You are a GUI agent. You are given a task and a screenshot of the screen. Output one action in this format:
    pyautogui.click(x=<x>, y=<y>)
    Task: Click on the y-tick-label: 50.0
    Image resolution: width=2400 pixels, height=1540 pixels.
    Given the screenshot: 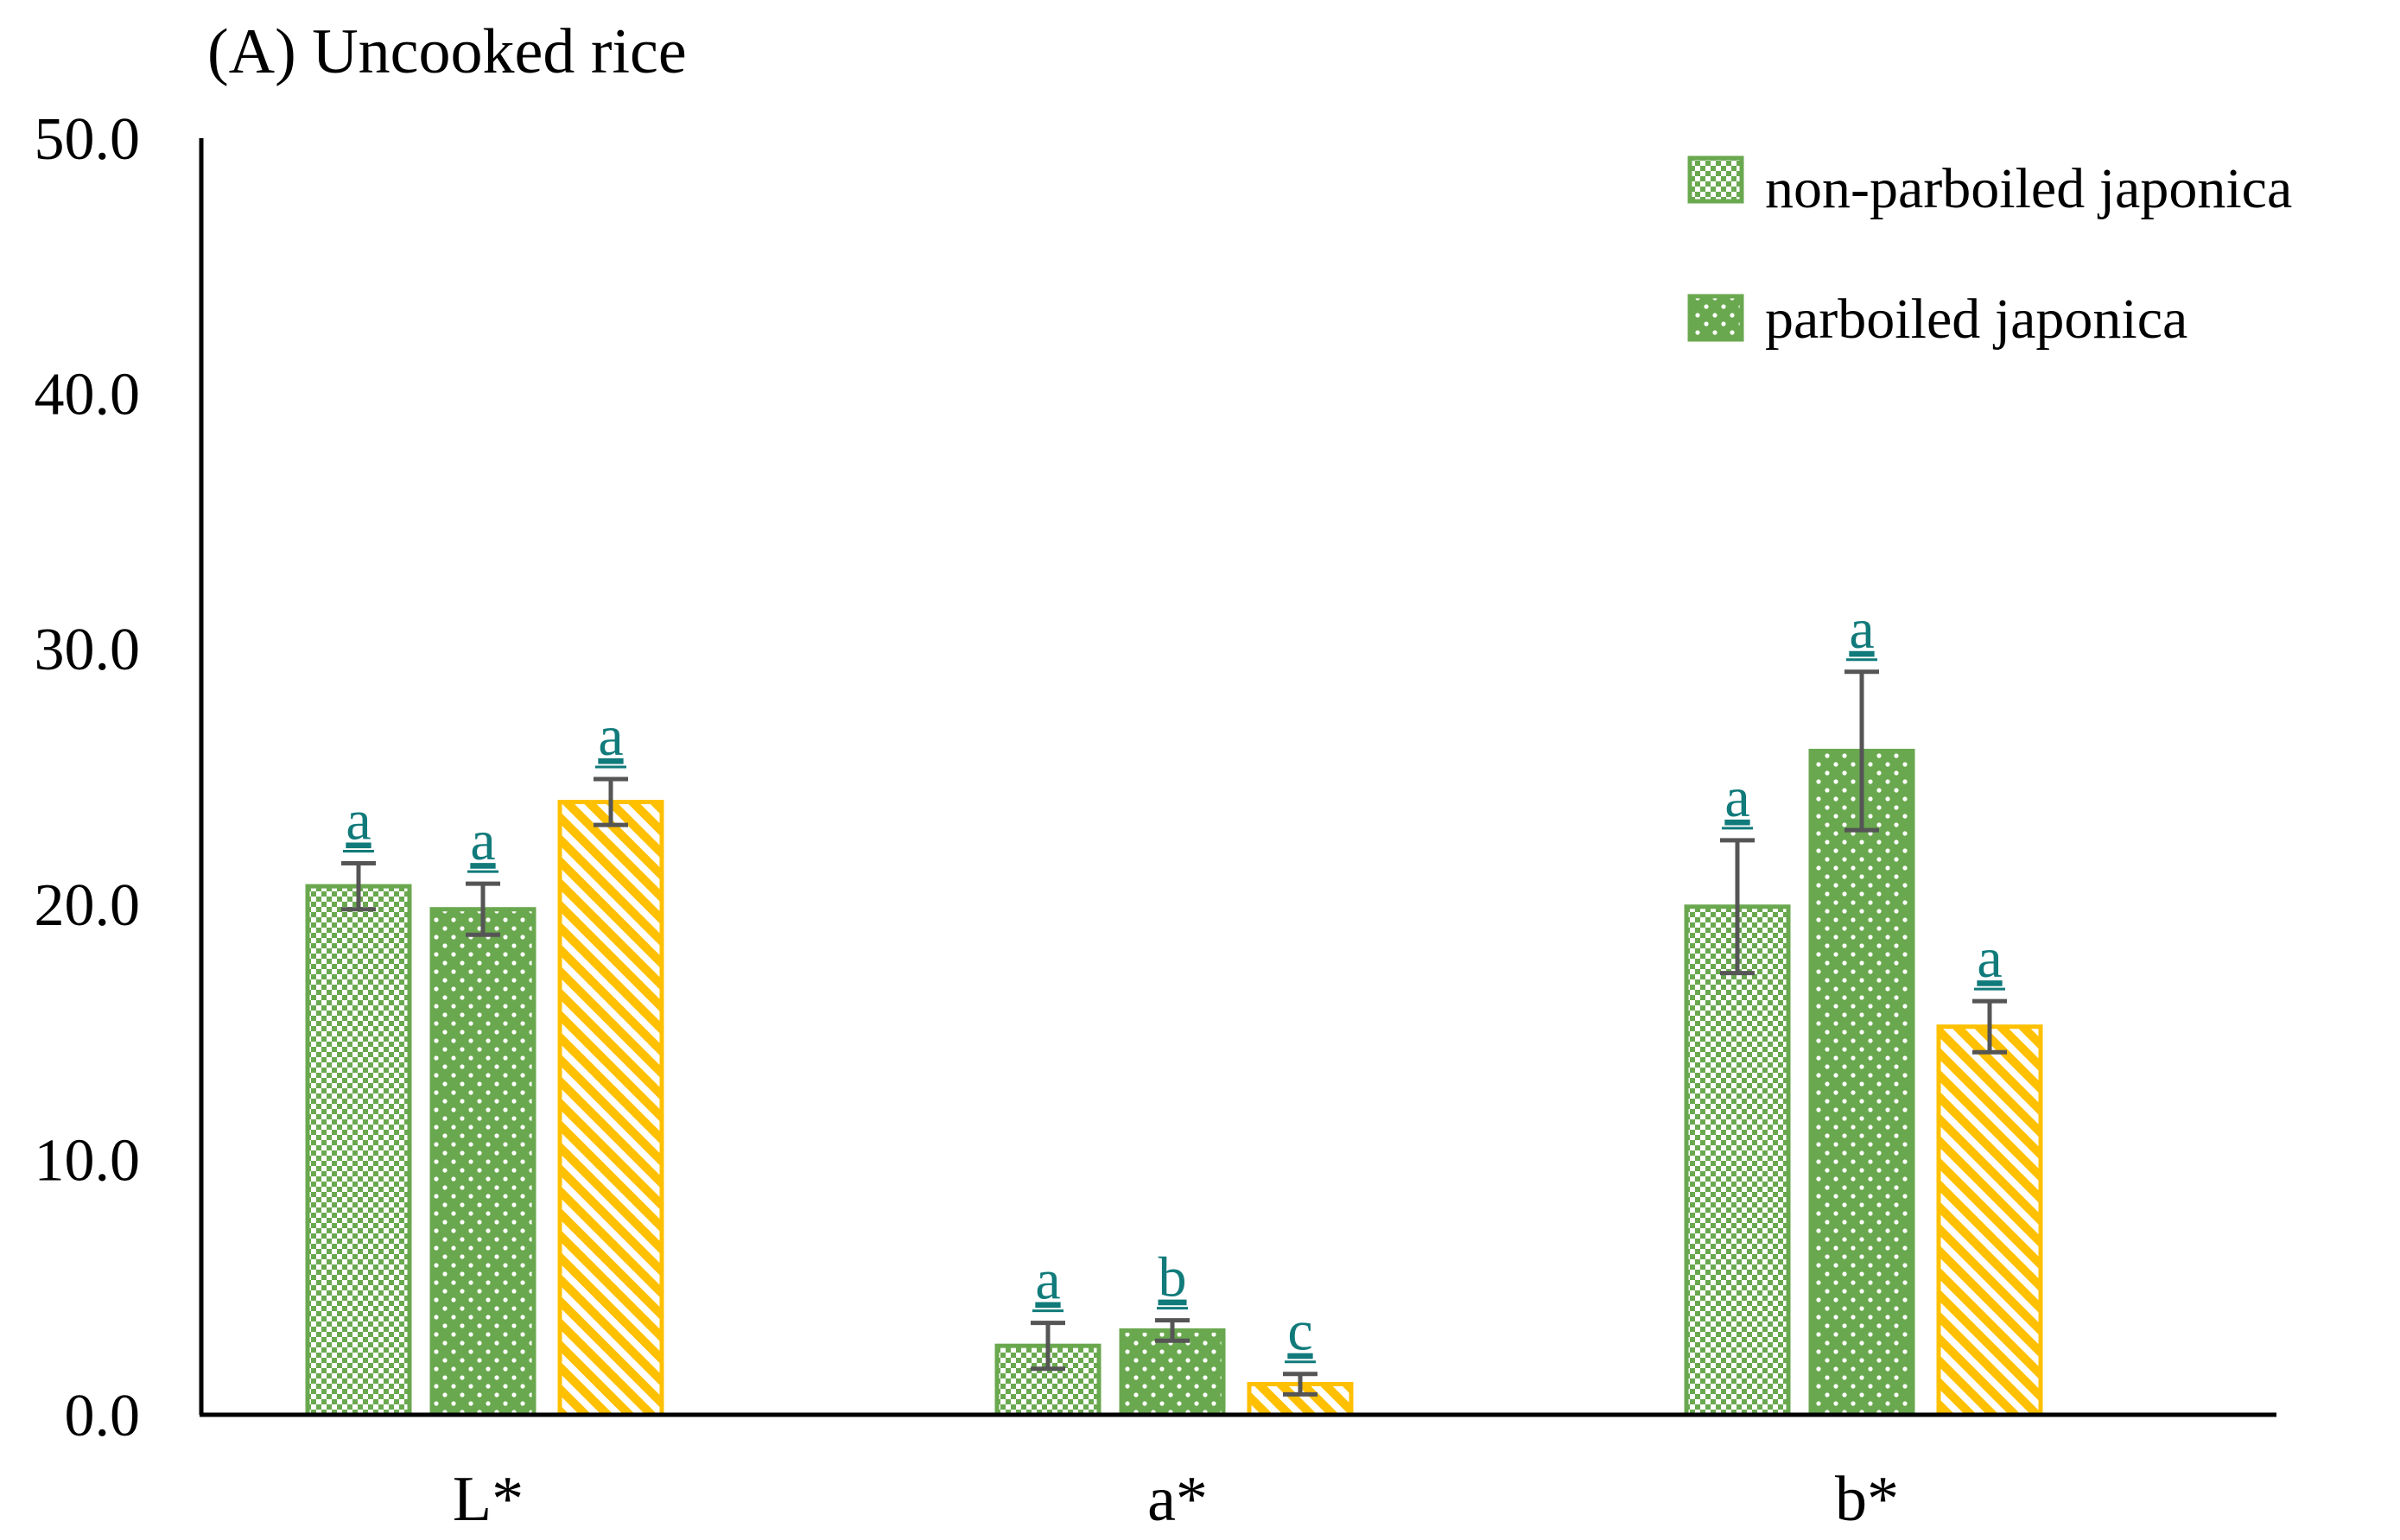 What is the action you would take?
    pyautogui.click(x=88, y=139)
    